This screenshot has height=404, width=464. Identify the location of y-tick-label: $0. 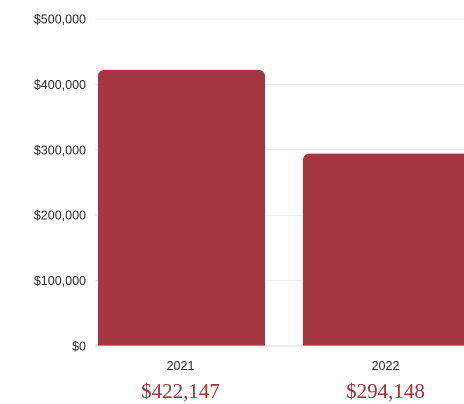
(79, 347).